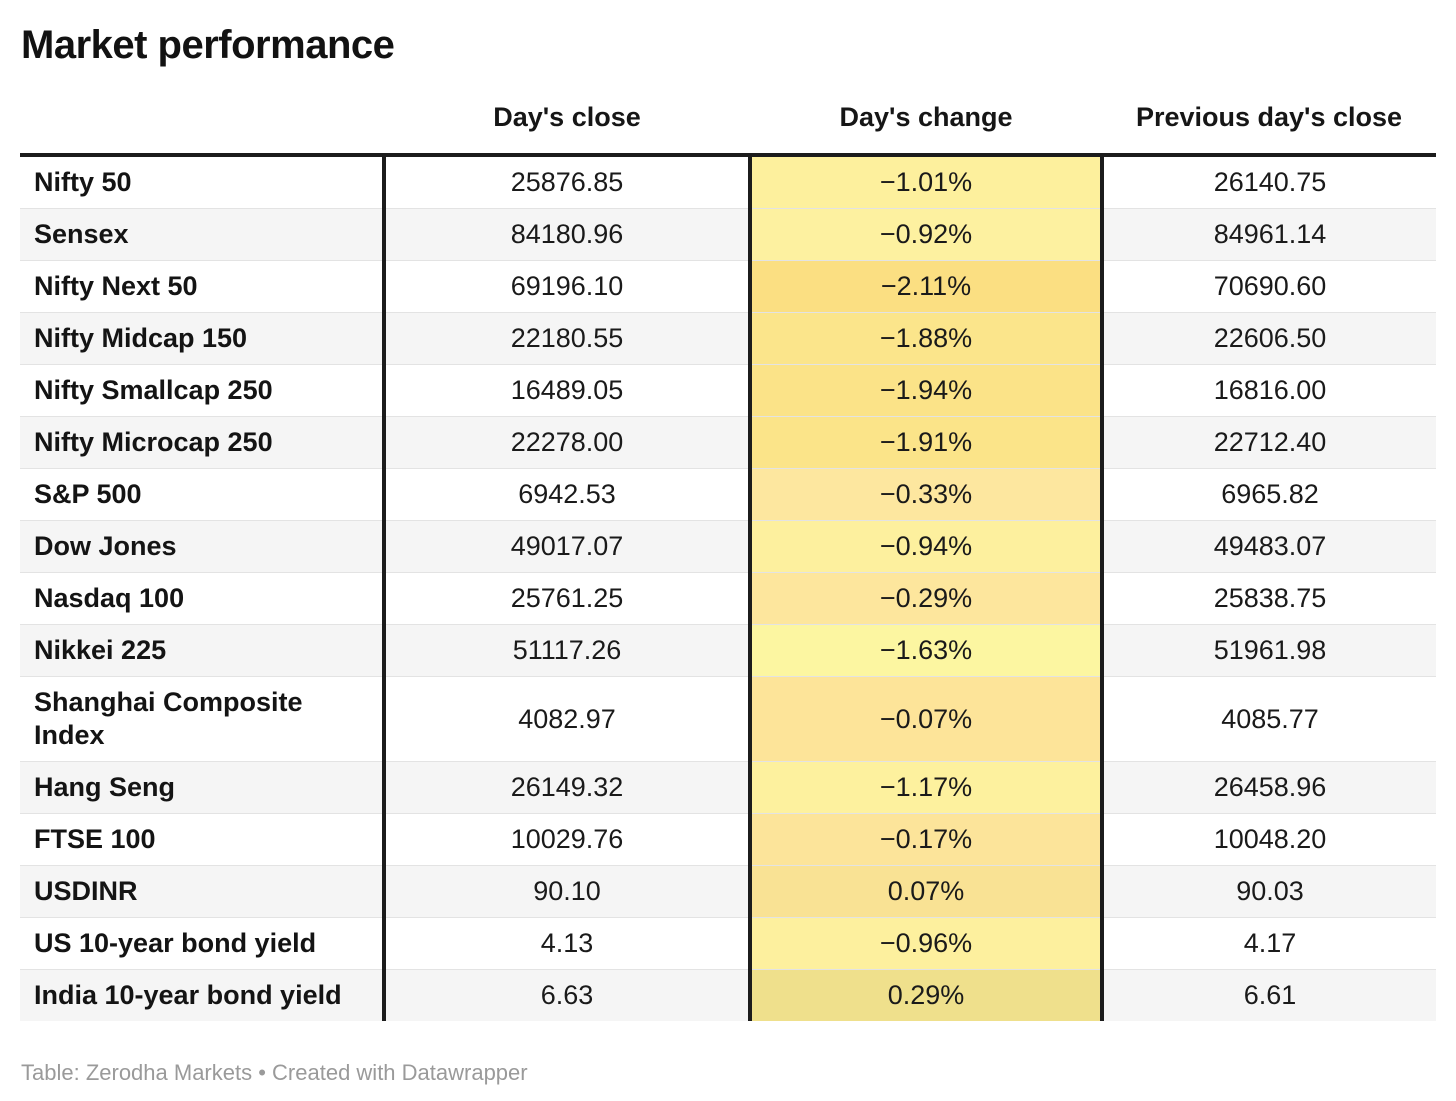 The width and height of the screenshot is (1456, 1101). Describe the element at coordinates (566, 494) in the screenshot. I see `days-close-value: 6942.53` at that location.